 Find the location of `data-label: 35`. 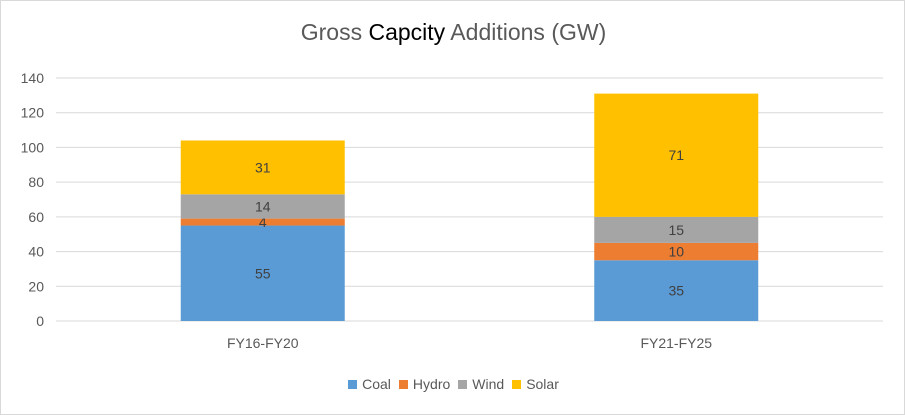

data-label: 35 is located at coordinates (676, 291).